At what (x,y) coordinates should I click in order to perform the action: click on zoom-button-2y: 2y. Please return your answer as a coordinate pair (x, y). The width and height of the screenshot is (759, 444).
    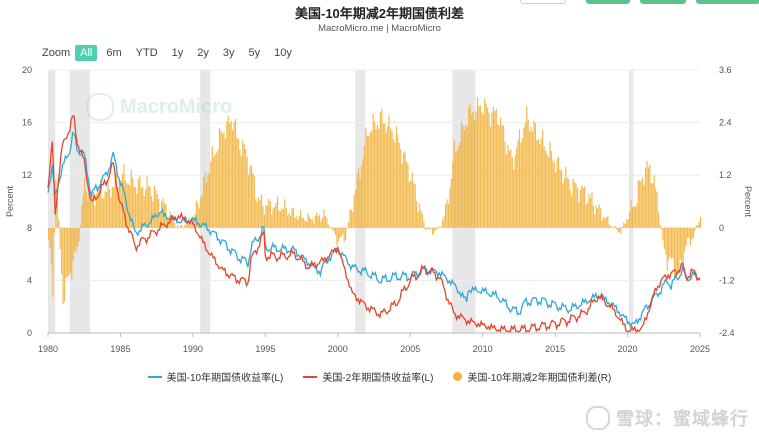
    Looking at the image, I should click on (203, 53).